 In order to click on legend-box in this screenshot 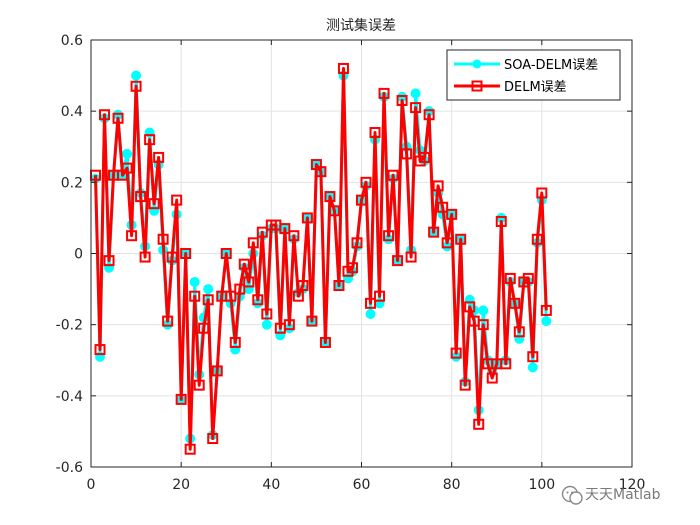, I will do `click(533, 75)`.